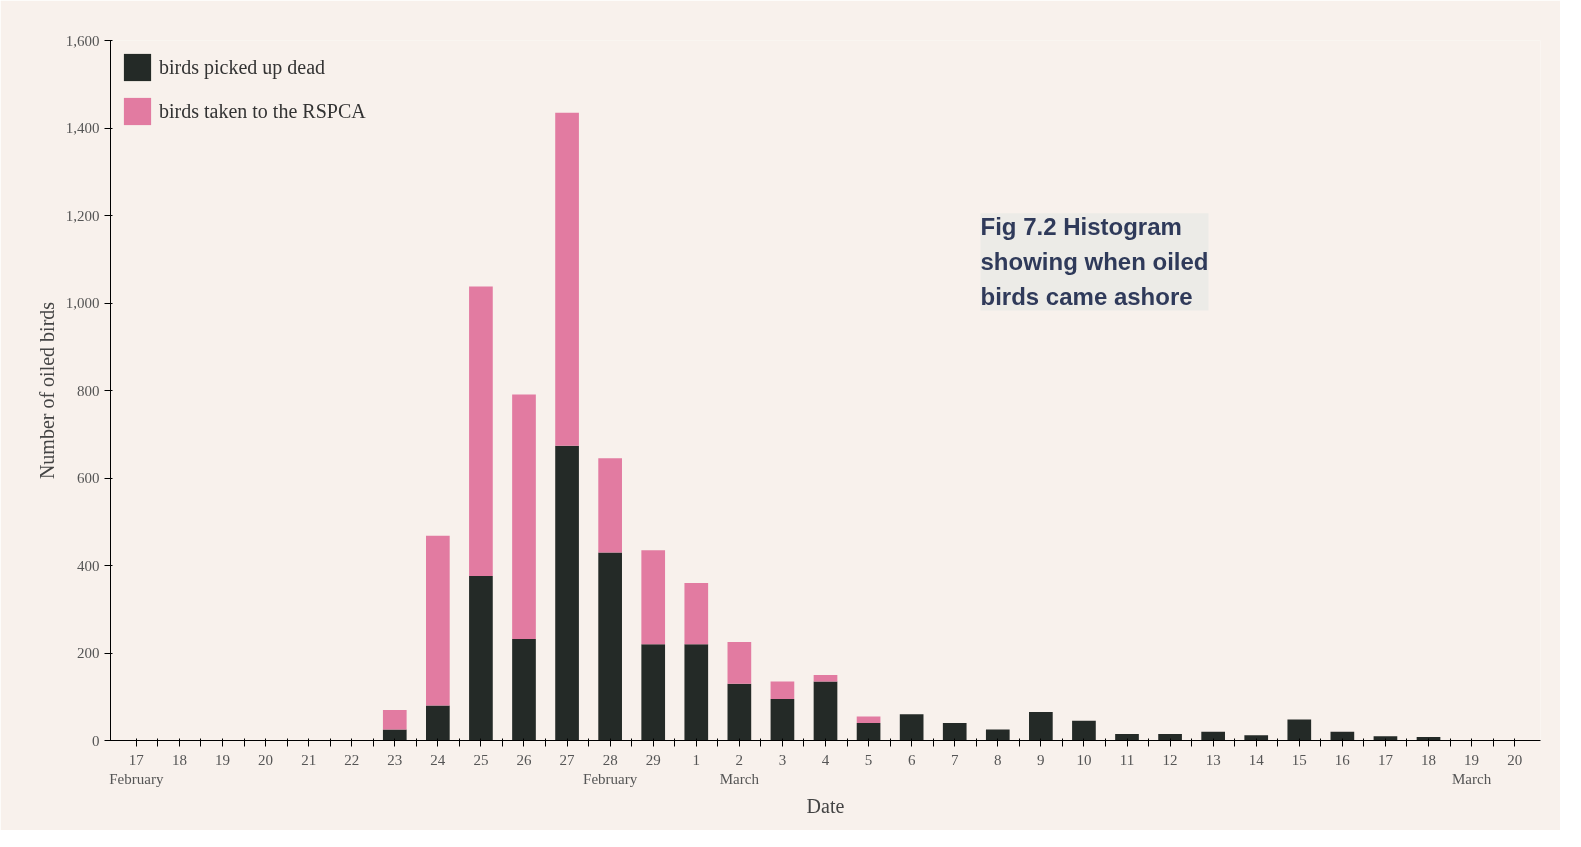 The image size is (1581, 847). Describe the element at coordinates (88, 653) in the screenshot. I see `y-tick-label: 200` at that location.